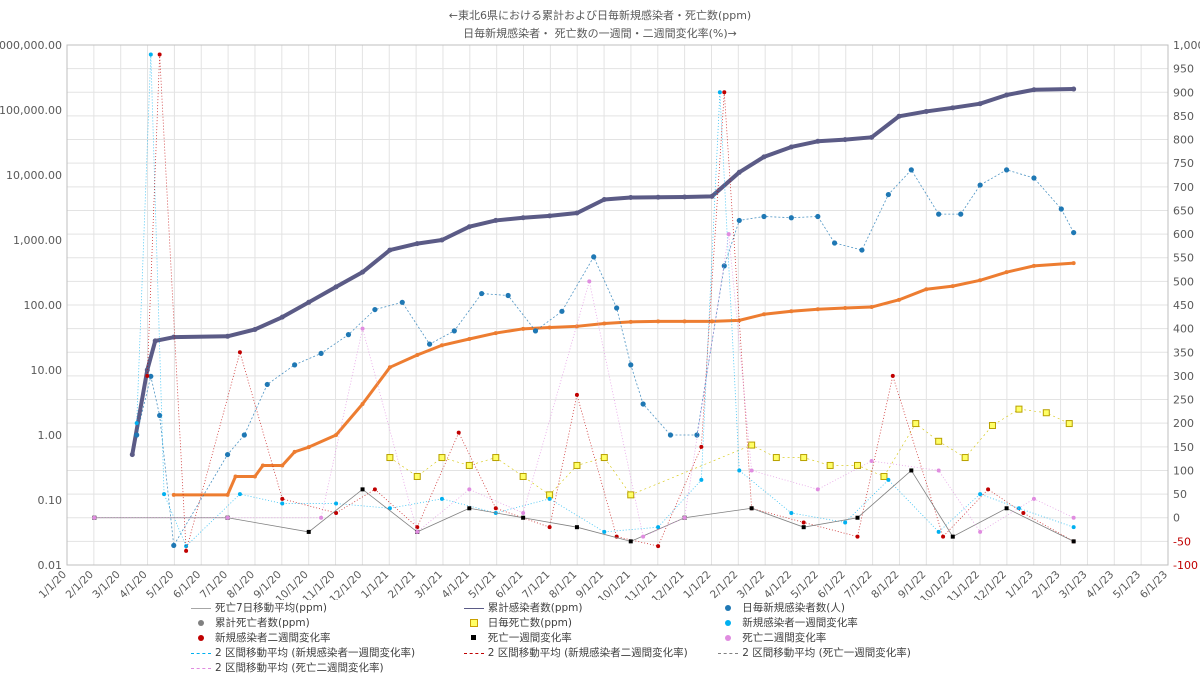  What do you see at coordinates (326, 607) in the screenshot?
I see `legend-item: 死亡7日移動平均(ppm)` at bounding box center [326, 607].